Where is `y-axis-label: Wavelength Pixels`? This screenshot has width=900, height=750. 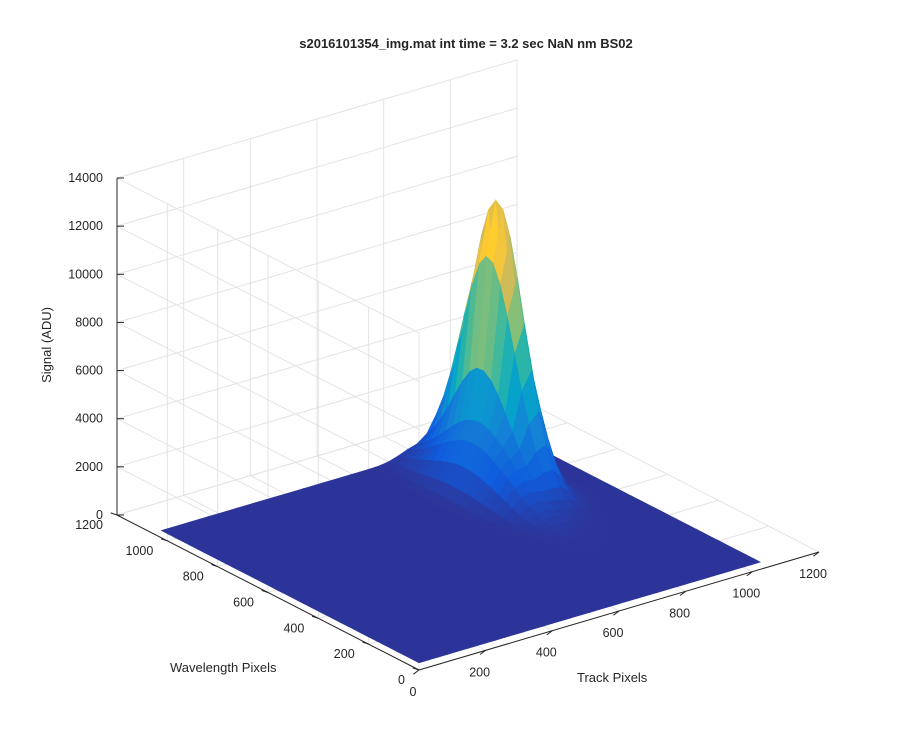 y-axis-label: Wavelength Pixels is located at coordinates (223, 667).